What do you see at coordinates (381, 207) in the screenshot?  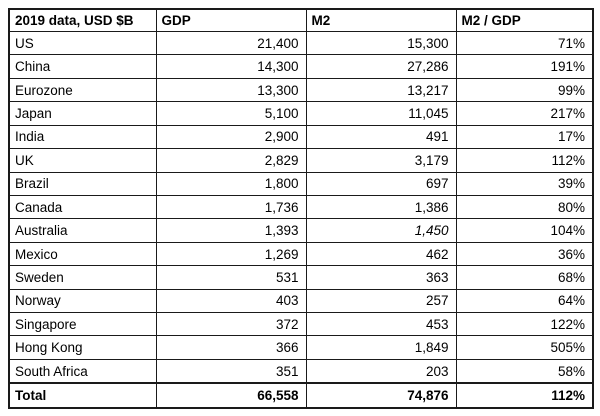 I see `m2-value: 1,386` at bounding box center [381, 207].